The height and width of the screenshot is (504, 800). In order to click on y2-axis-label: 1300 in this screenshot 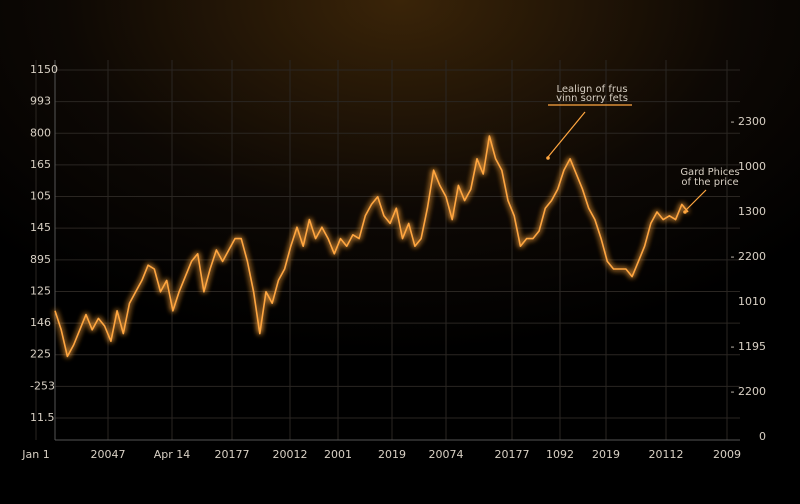, I will do `click(752, 211)`.